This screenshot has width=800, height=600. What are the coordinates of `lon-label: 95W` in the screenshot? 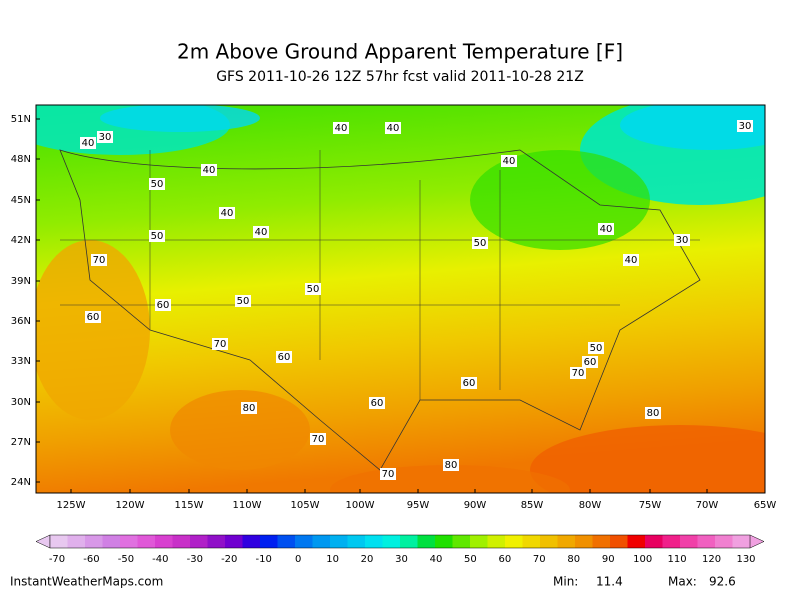 It's located at (418, 505).